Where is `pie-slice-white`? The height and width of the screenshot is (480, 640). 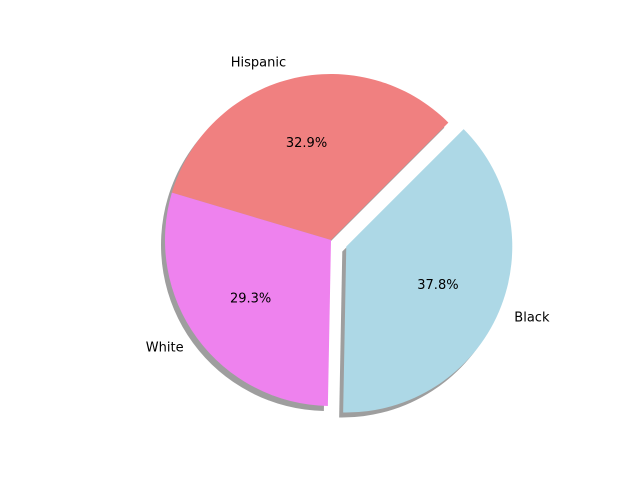 pie-slice-white is located at coordinates (247, 299).